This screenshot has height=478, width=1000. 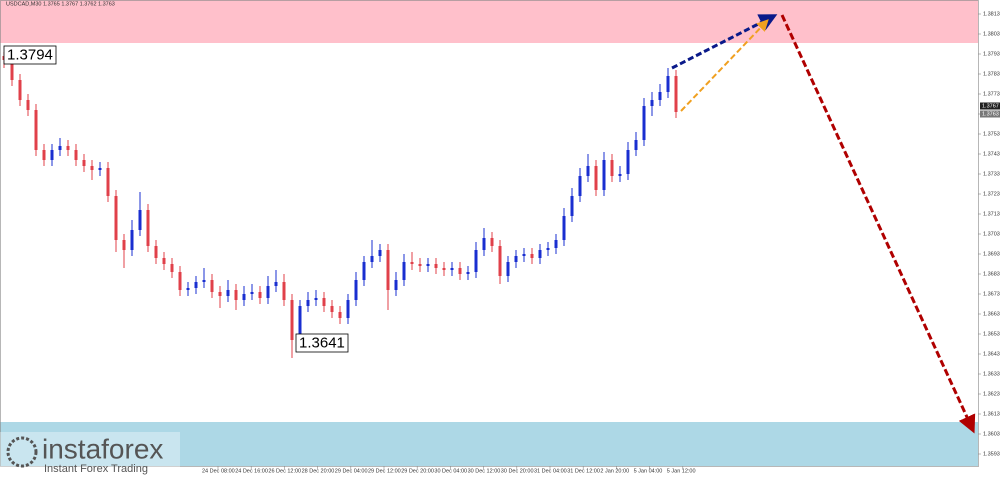 I want to click on annotation-label: 1.3794, so click(x=30, y=54).